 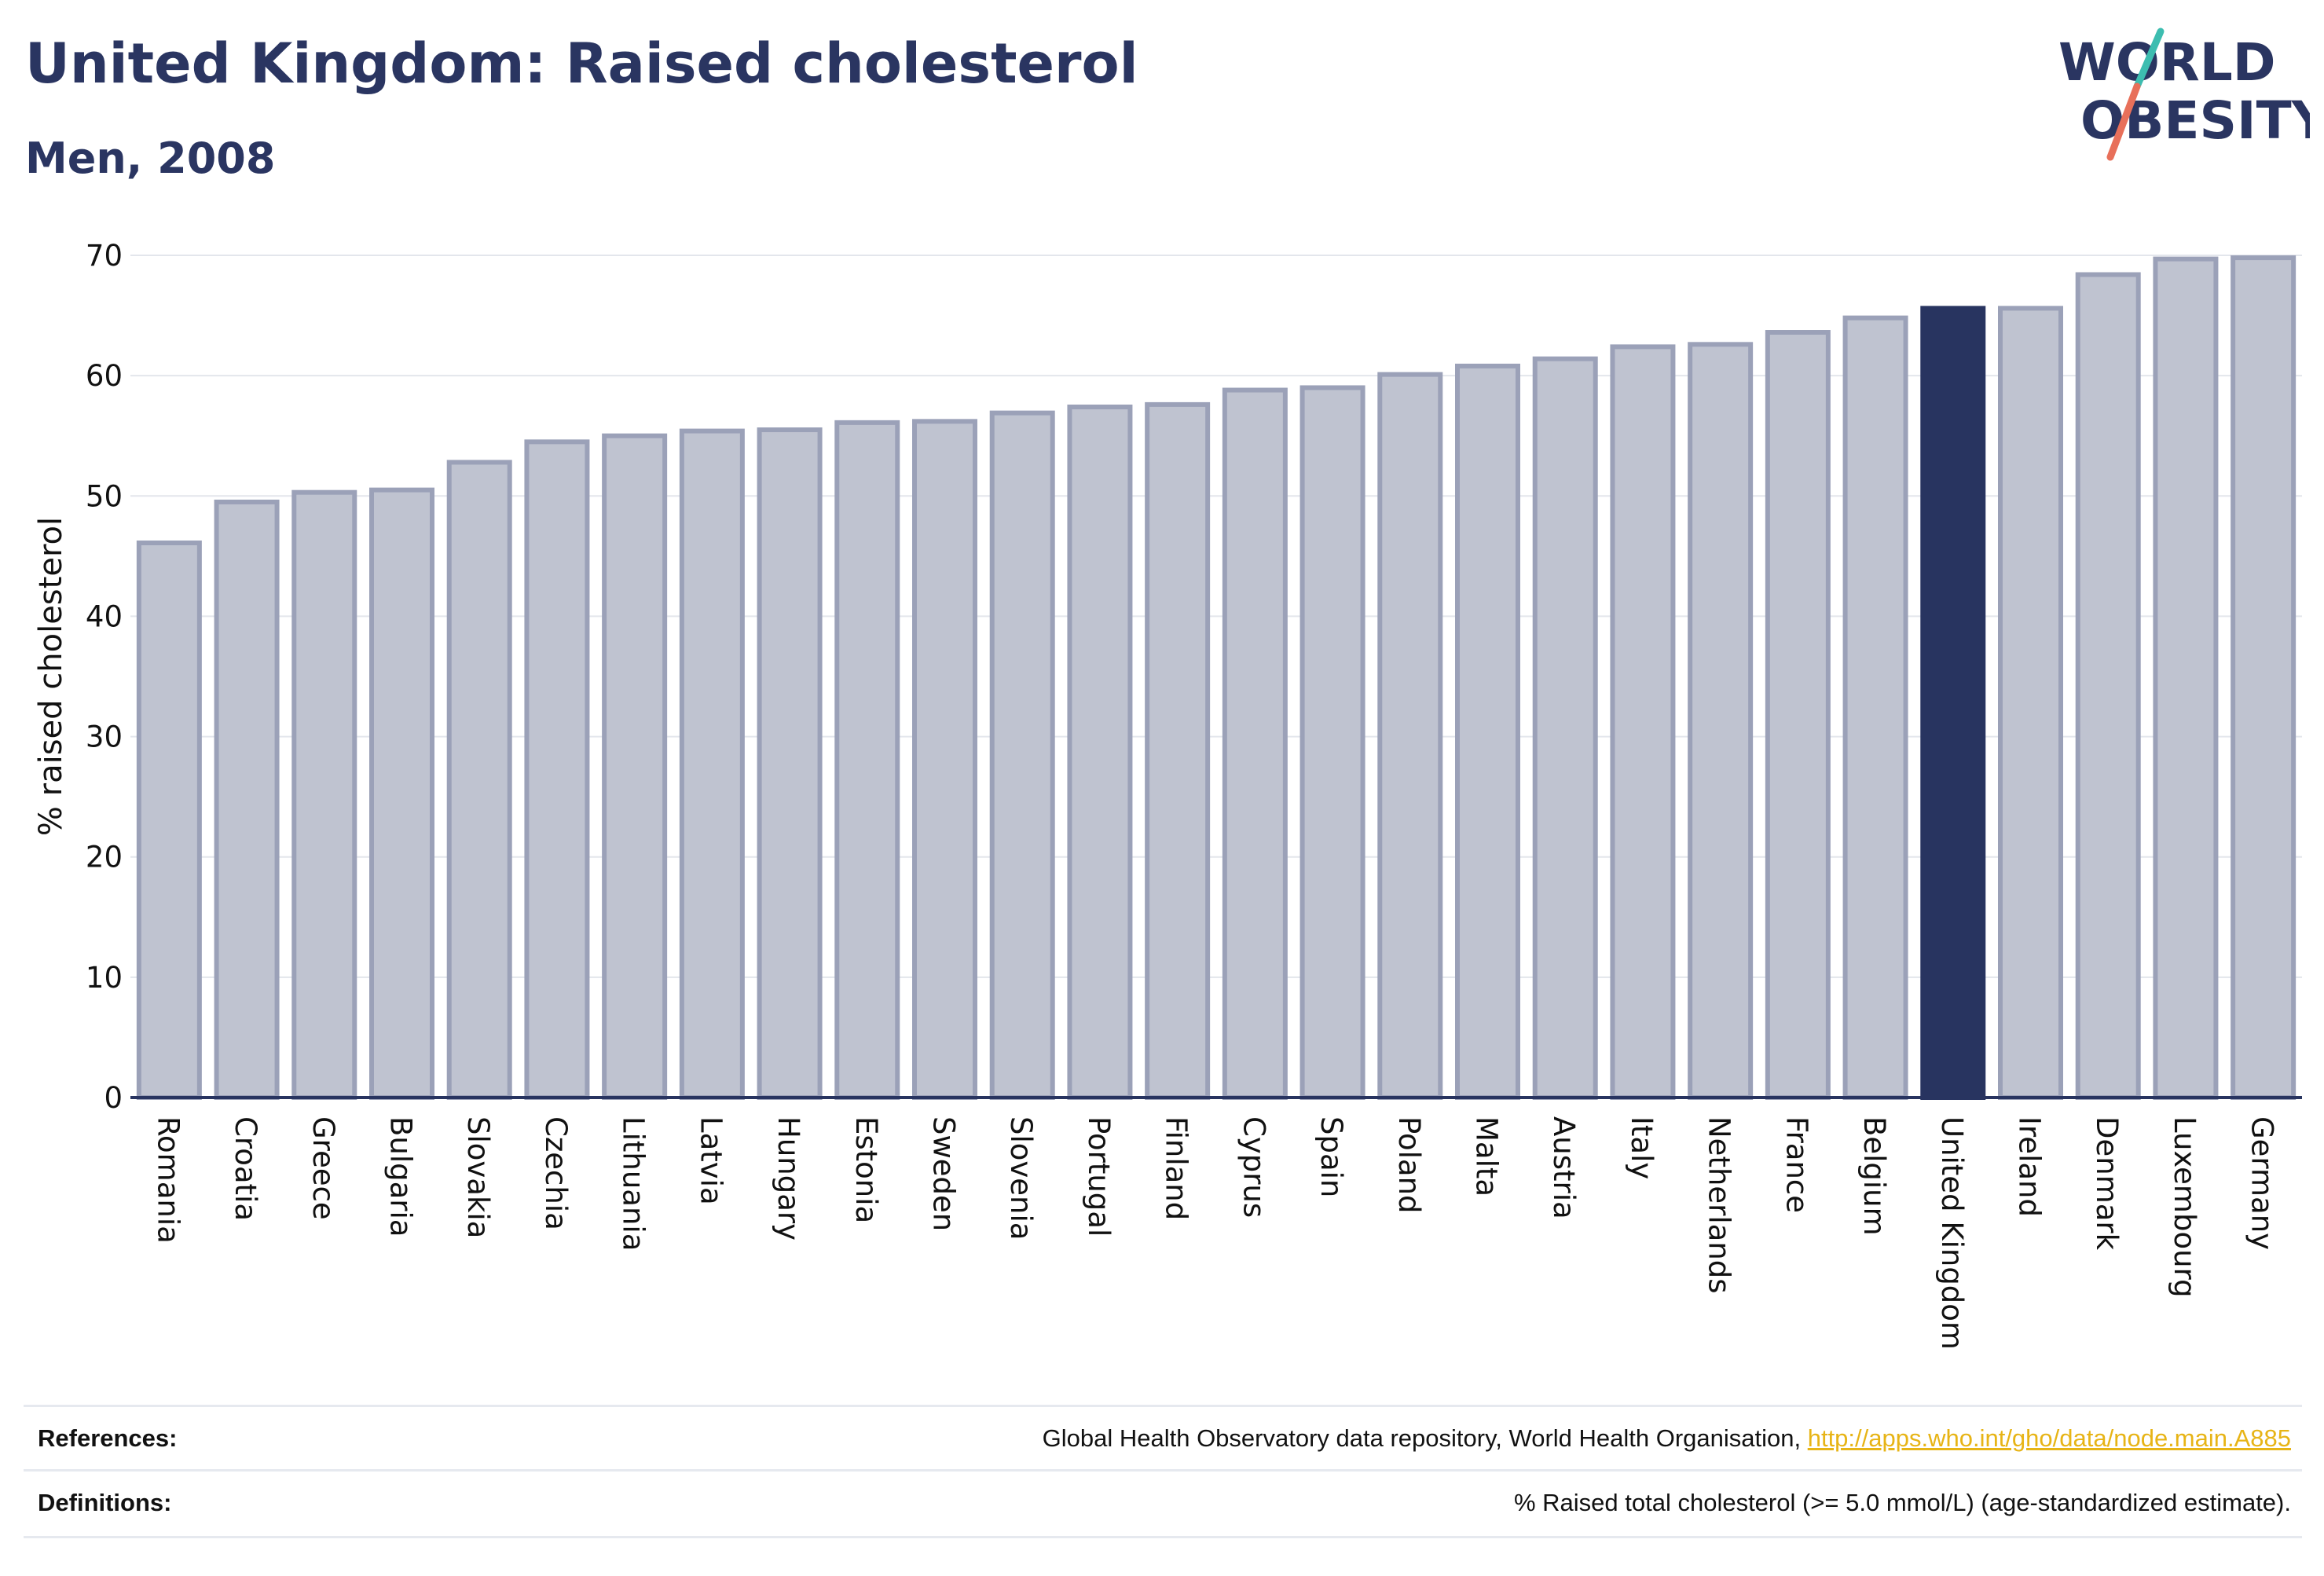 What do you see at coordinates (2149, 58) in the screenshot?
I see `logo-slash-top` at bounding box center [2149, 58].